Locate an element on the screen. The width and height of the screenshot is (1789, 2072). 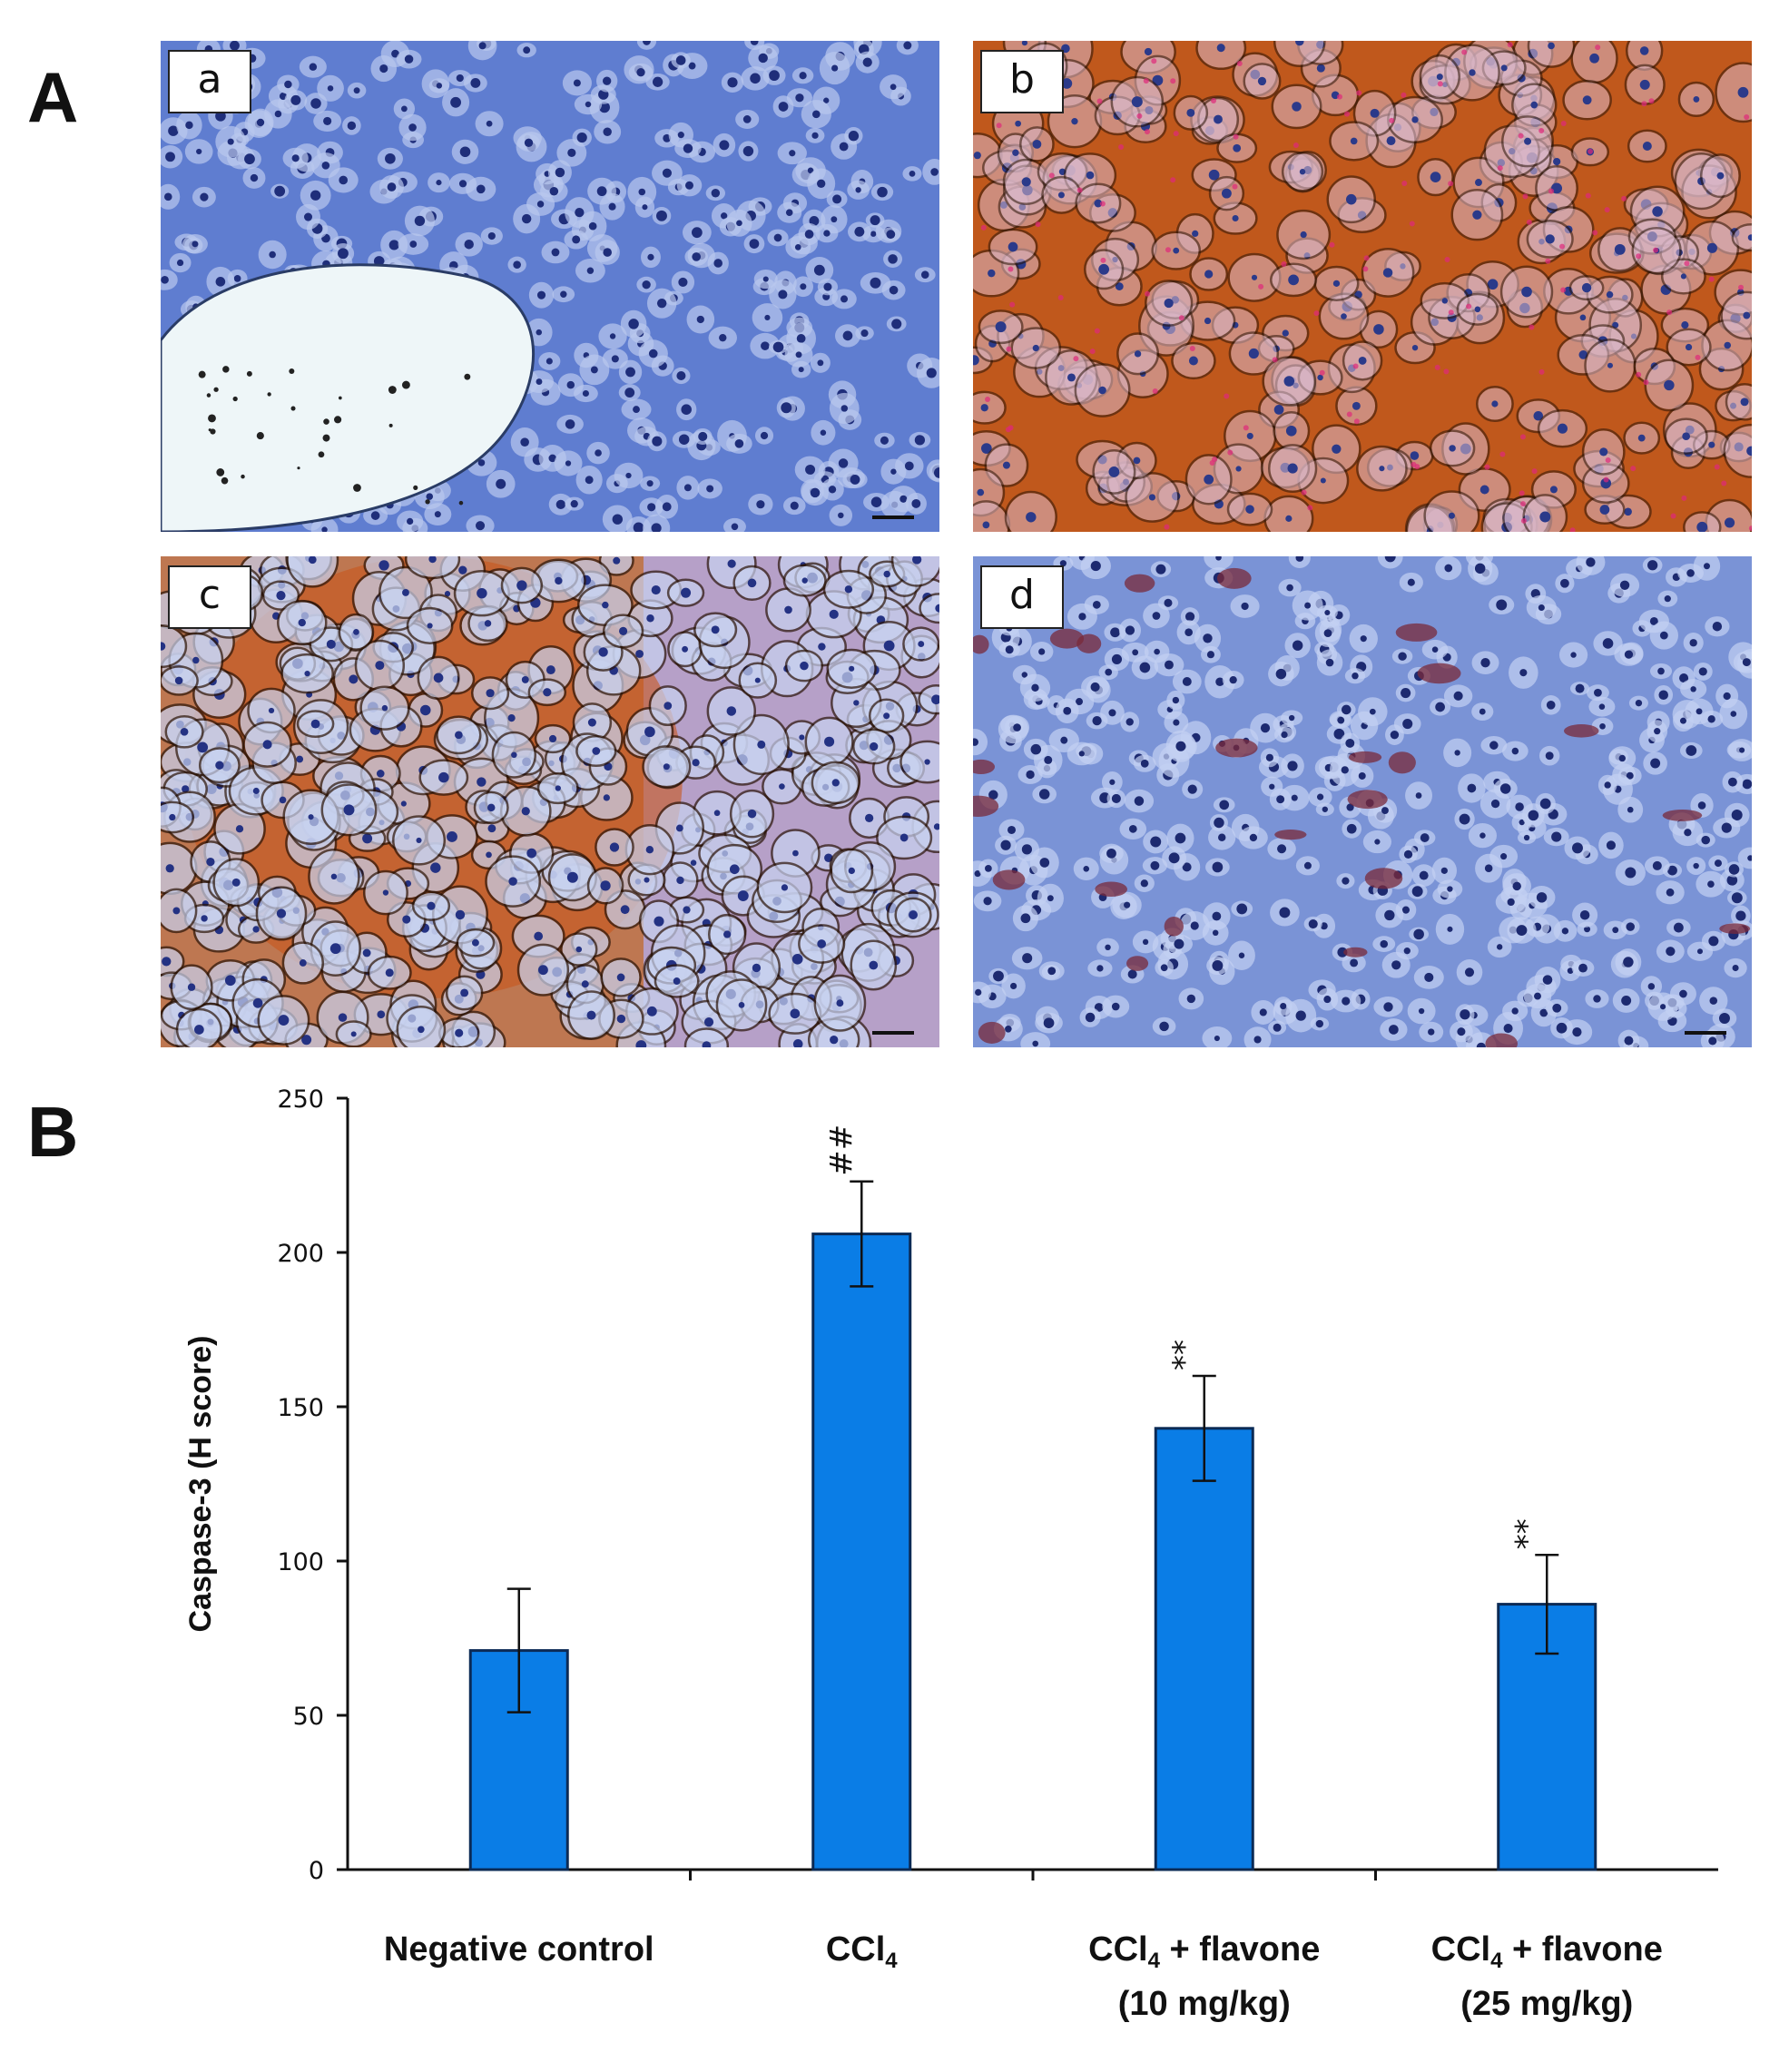
panel-a-letter: A is located at coordinates (53, 97).